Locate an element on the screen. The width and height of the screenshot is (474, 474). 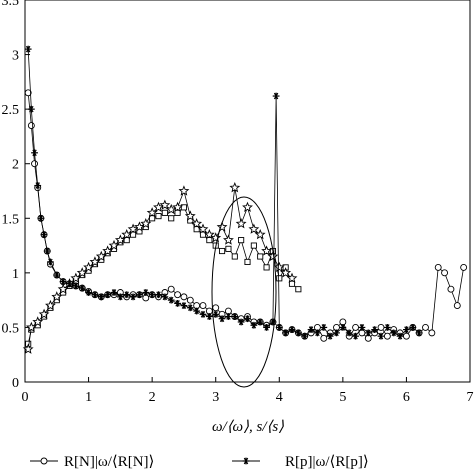
y-tick-label: 0.5 is located at coordinates (11, 328).